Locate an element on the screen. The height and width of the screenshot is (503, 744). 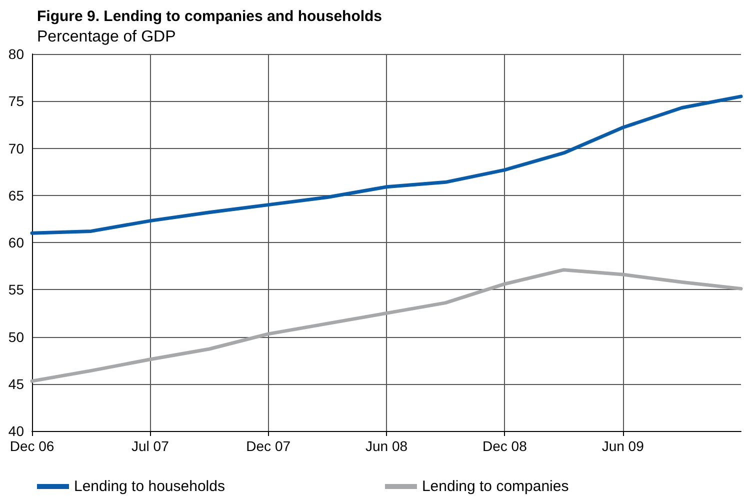
legend-label: Lending to households is located at coordinates (149, 486).